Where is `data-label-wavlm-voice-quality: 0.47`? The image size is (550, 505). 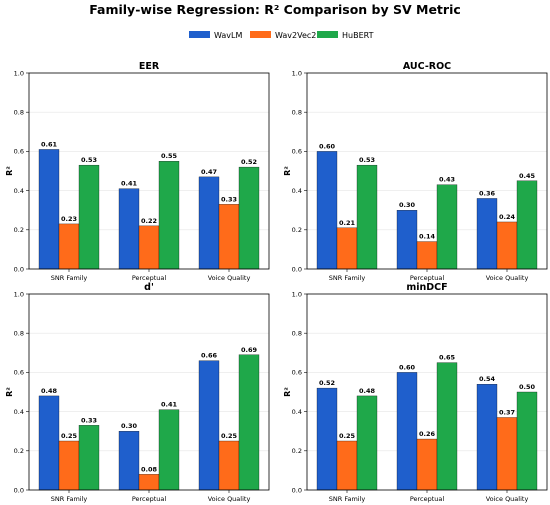 data-label-wavlm-voice-quality: 0.47 is located at coordinates (209, 172).